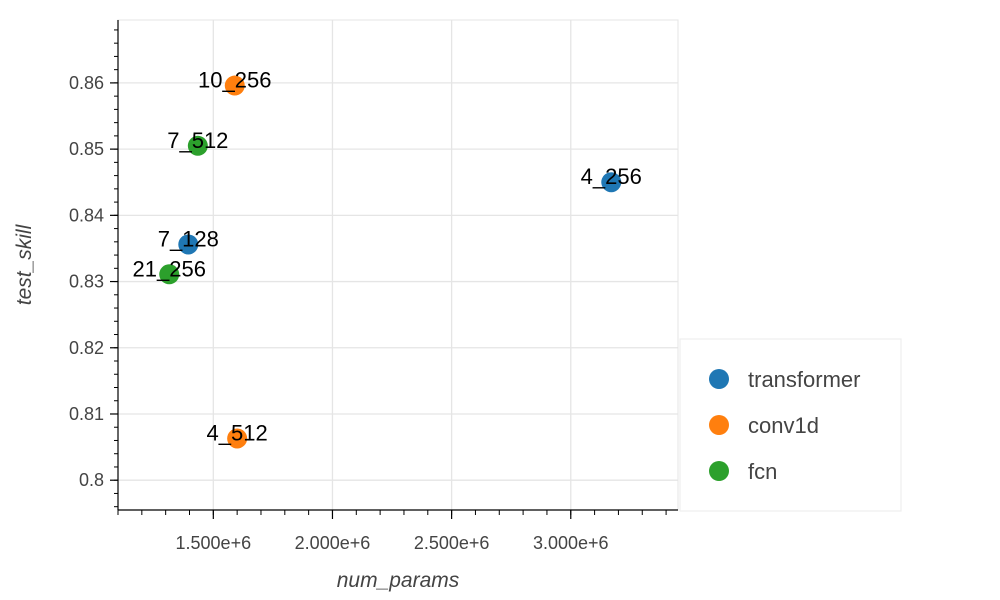 Image resolution: width=1000 pixels, height=600 pixels. I want to click on x-tick-label: 3.000e+6, so click(571, 543).